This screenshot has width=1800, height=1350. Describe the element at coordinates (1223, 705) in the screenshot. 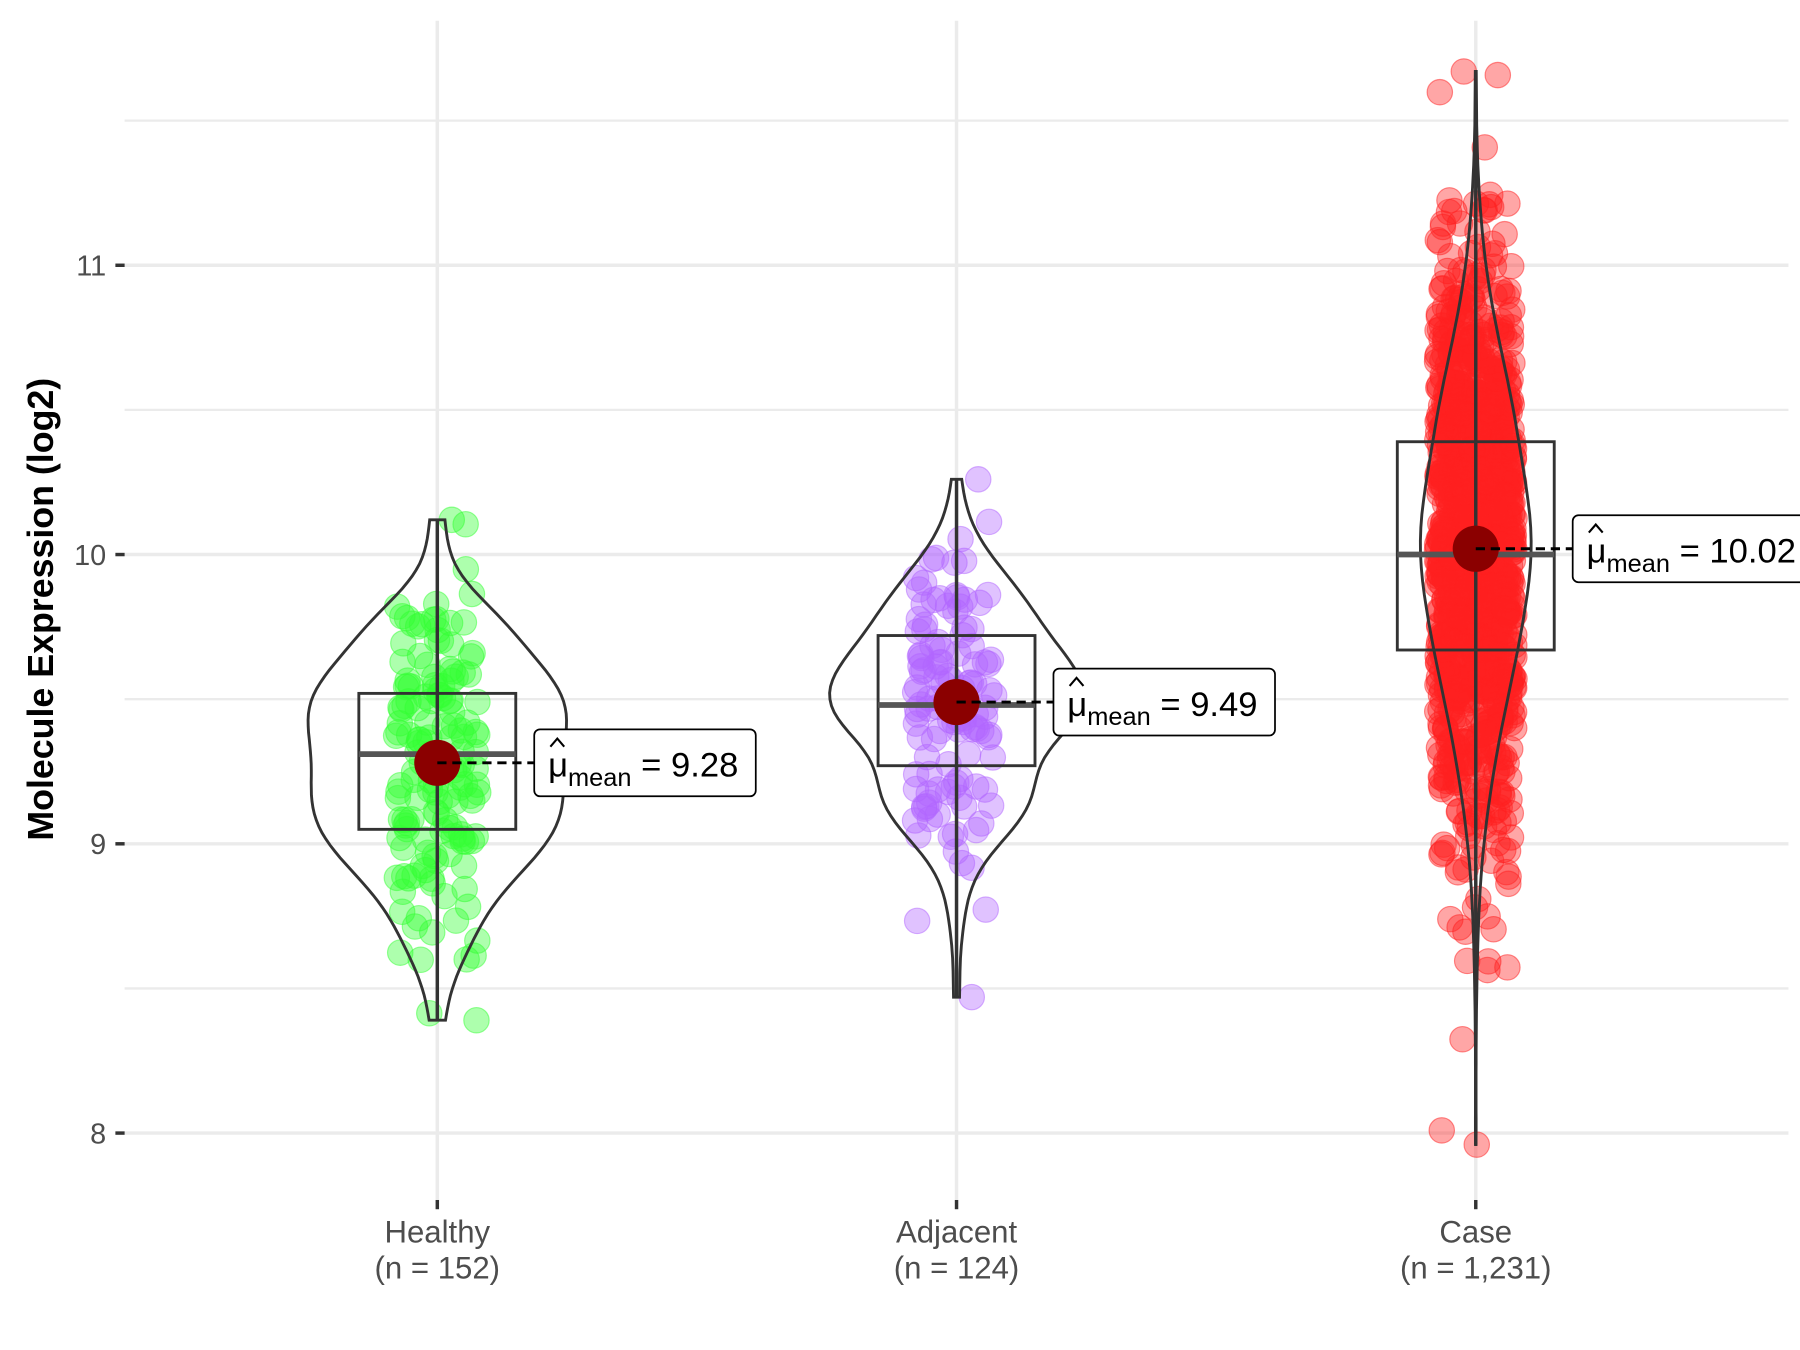

I see `mean-value: 9.49` at that location.